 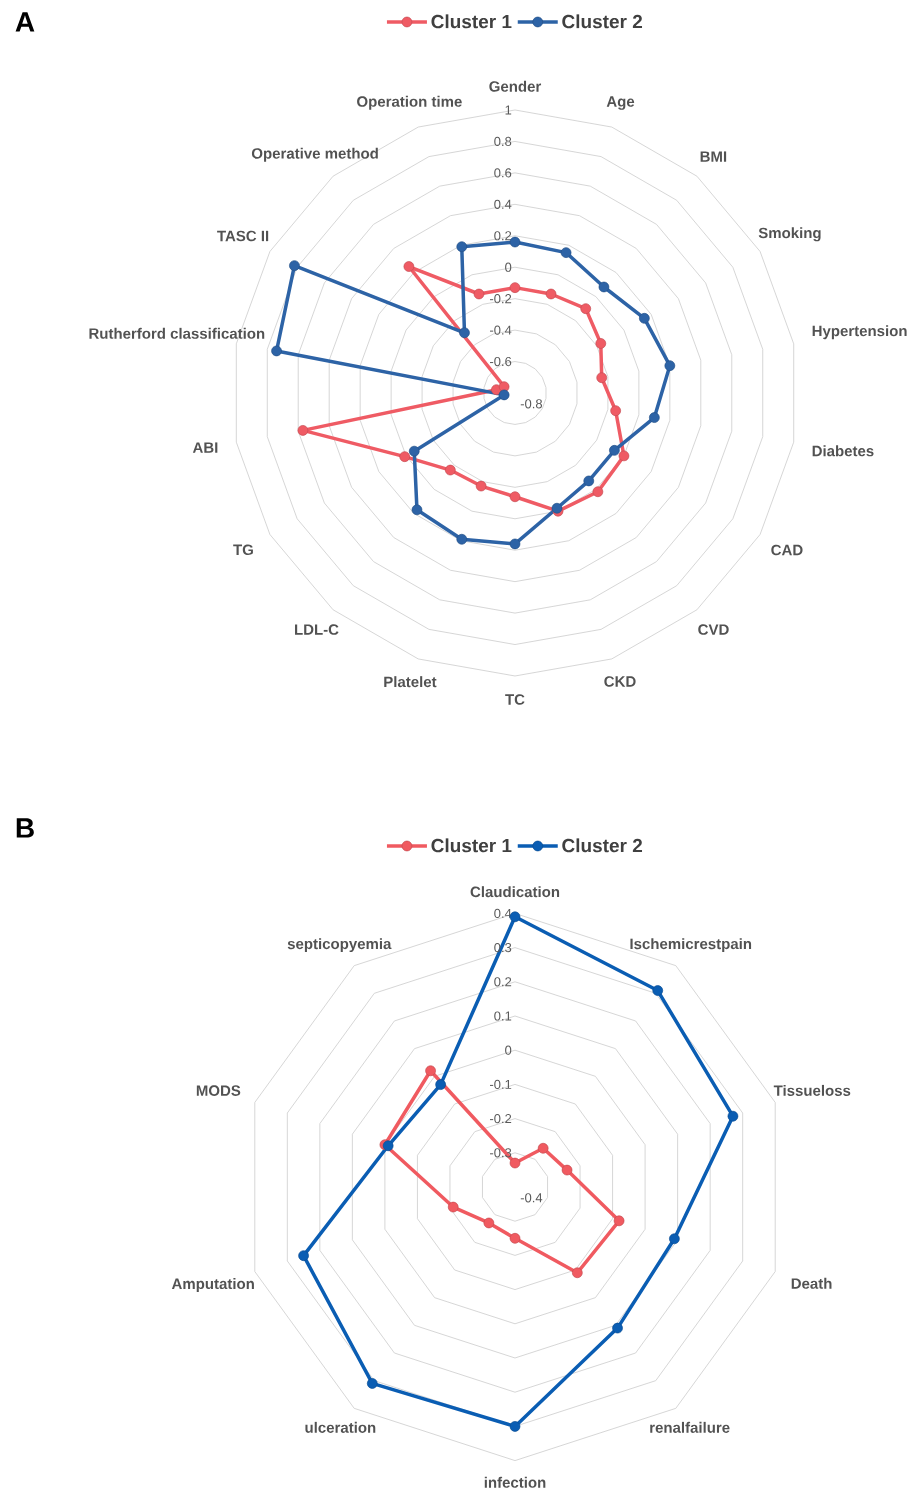 What do you see at coordinates (620, 681) in the screenshot?
I see `spoke-label: CKD` at bounding box center [620, 681].